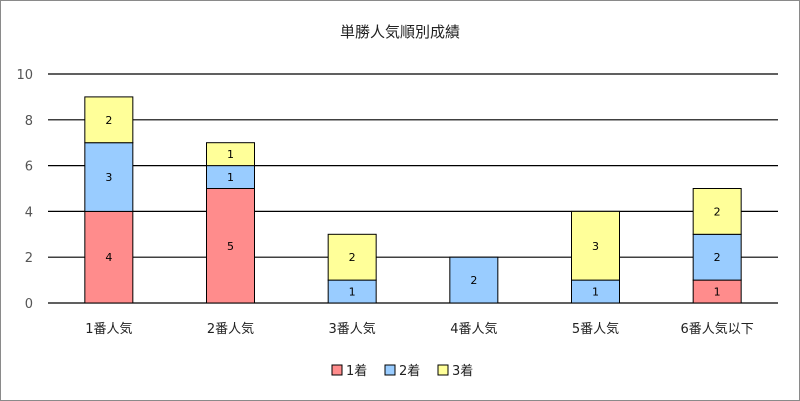  Describe the element at coordinates (29, 167) in the screenshot. I see `y-tick-label: 6` at that location.